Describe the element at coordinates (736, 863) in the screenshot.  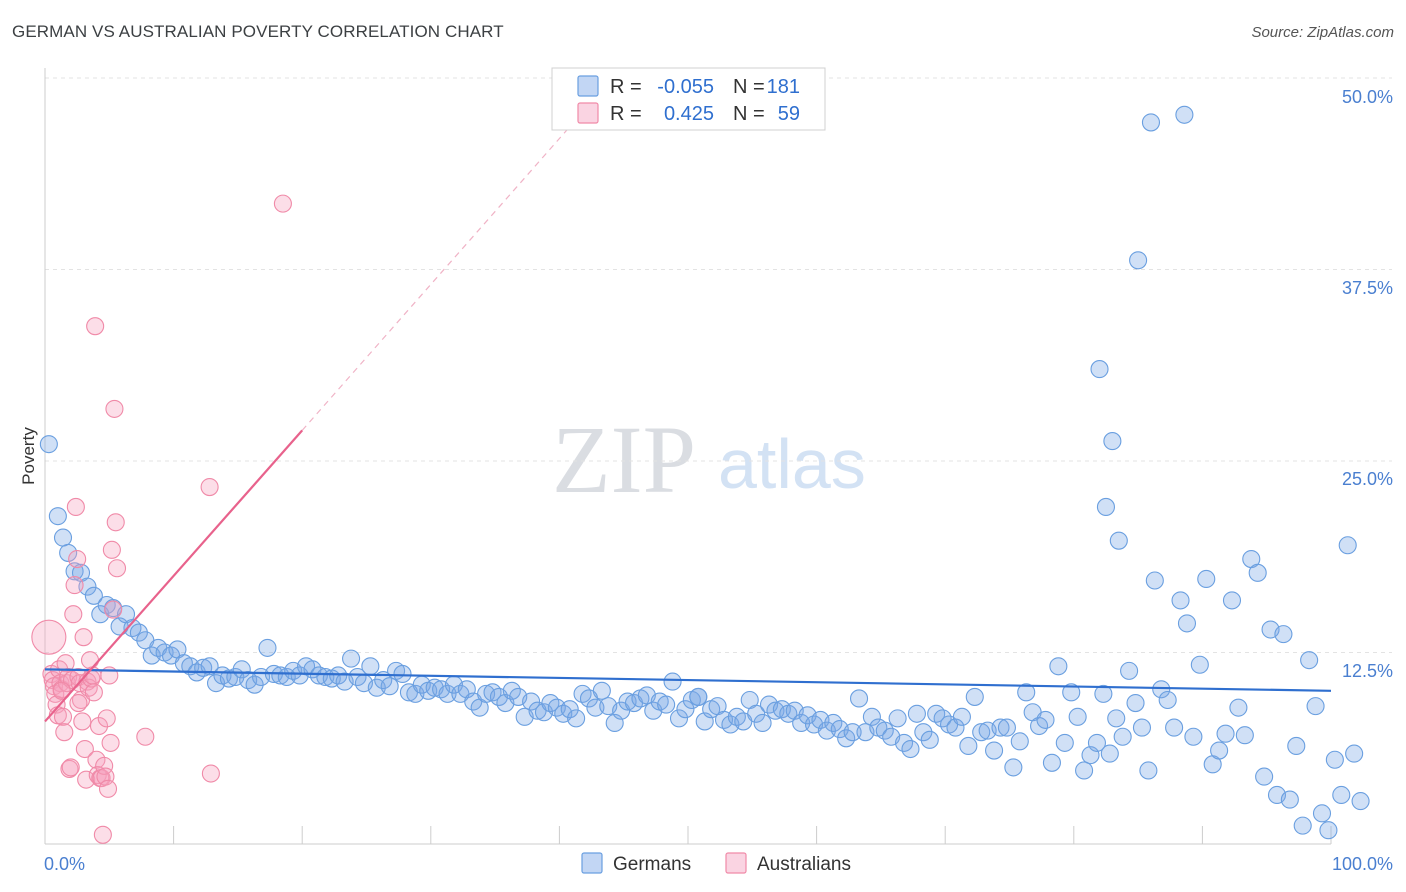
I see `australians-bottom-swatch` at that location.